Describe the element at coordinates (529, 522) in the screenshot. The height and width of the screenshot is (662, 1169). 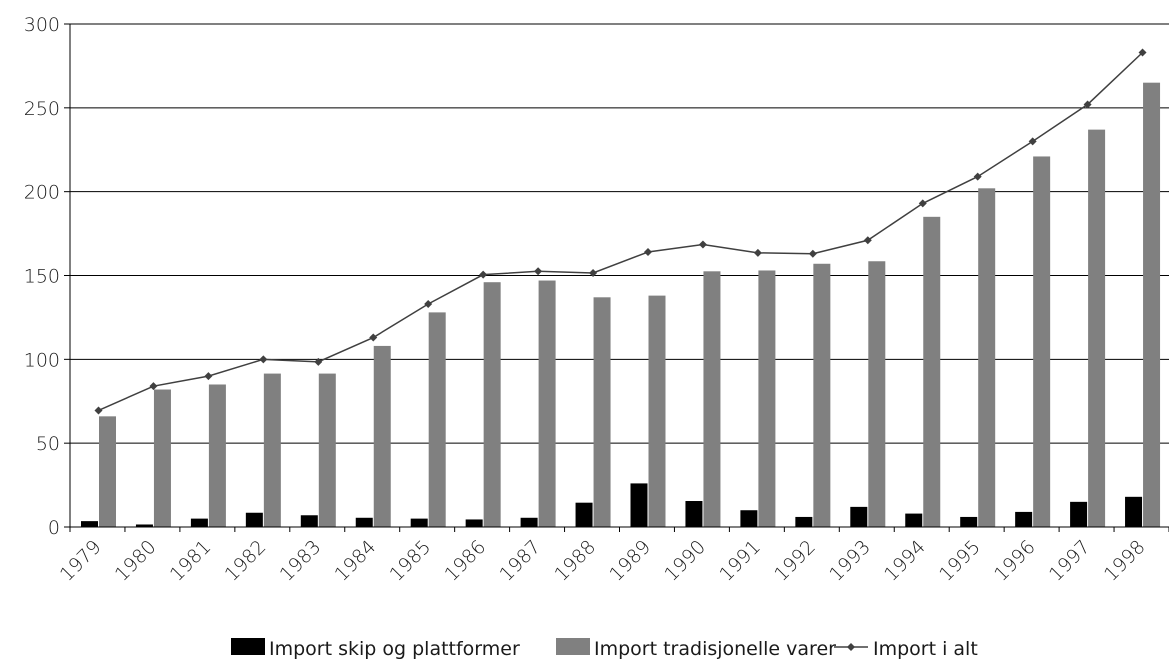
I see `bar-skip-1987` at that location.